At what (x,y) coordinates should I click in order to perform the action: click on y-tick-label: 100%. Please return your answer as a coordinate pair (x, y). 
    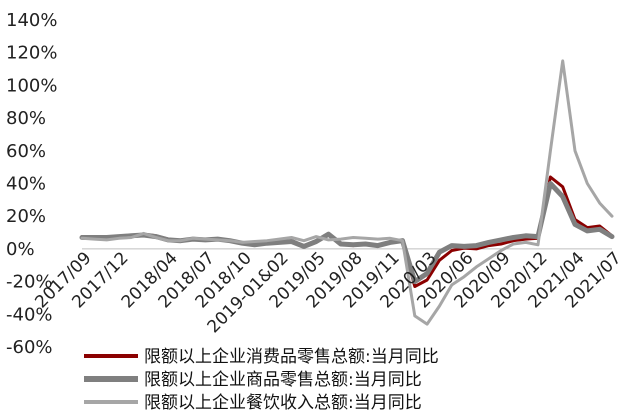
    Looking at the image, I should click on (31, 85).